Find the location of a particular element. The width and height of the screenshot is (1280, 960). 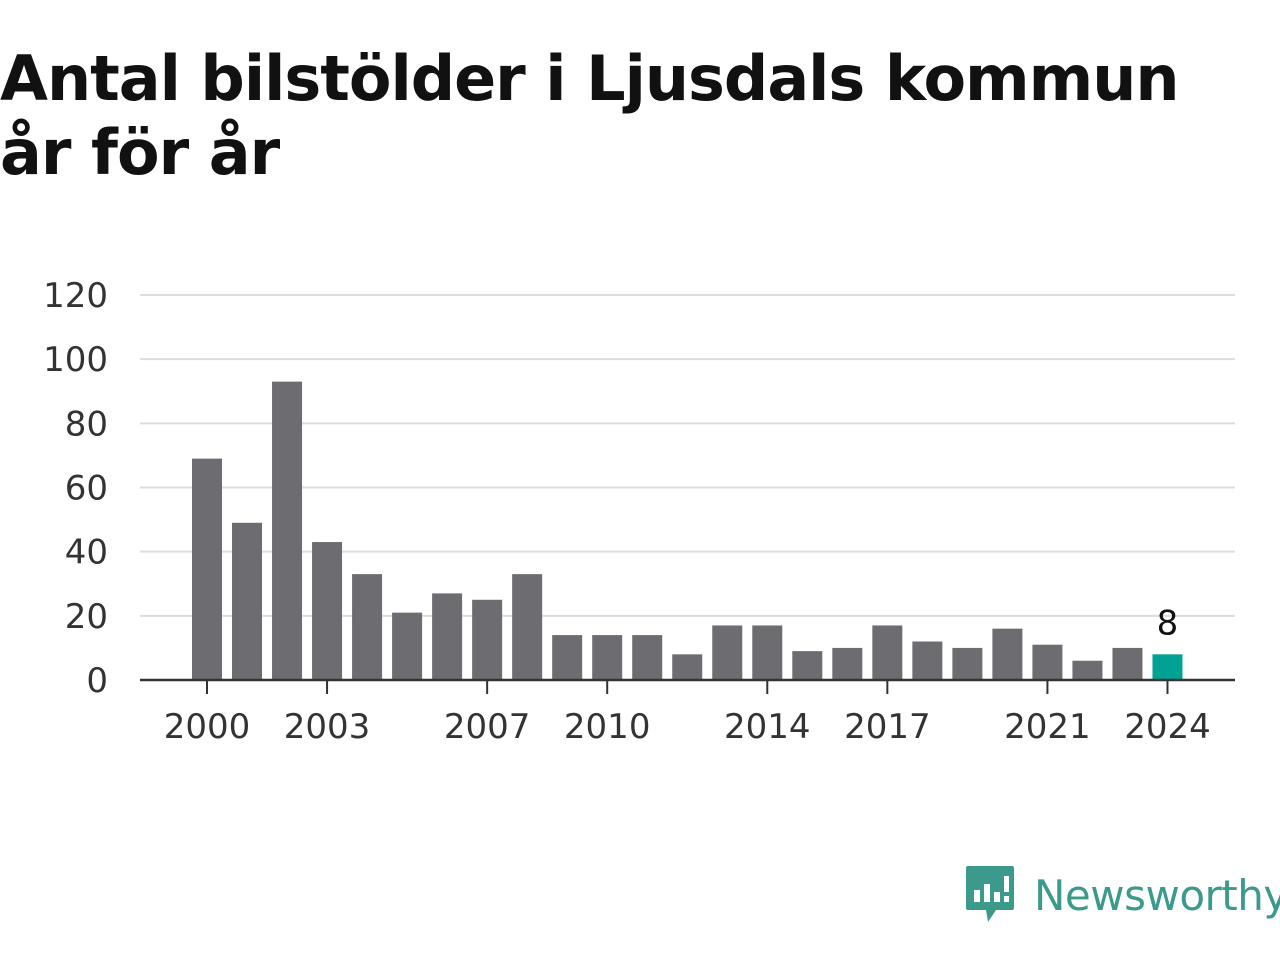

newsworthy-brand: Newsworthy is located at coordinates (1122, 895).